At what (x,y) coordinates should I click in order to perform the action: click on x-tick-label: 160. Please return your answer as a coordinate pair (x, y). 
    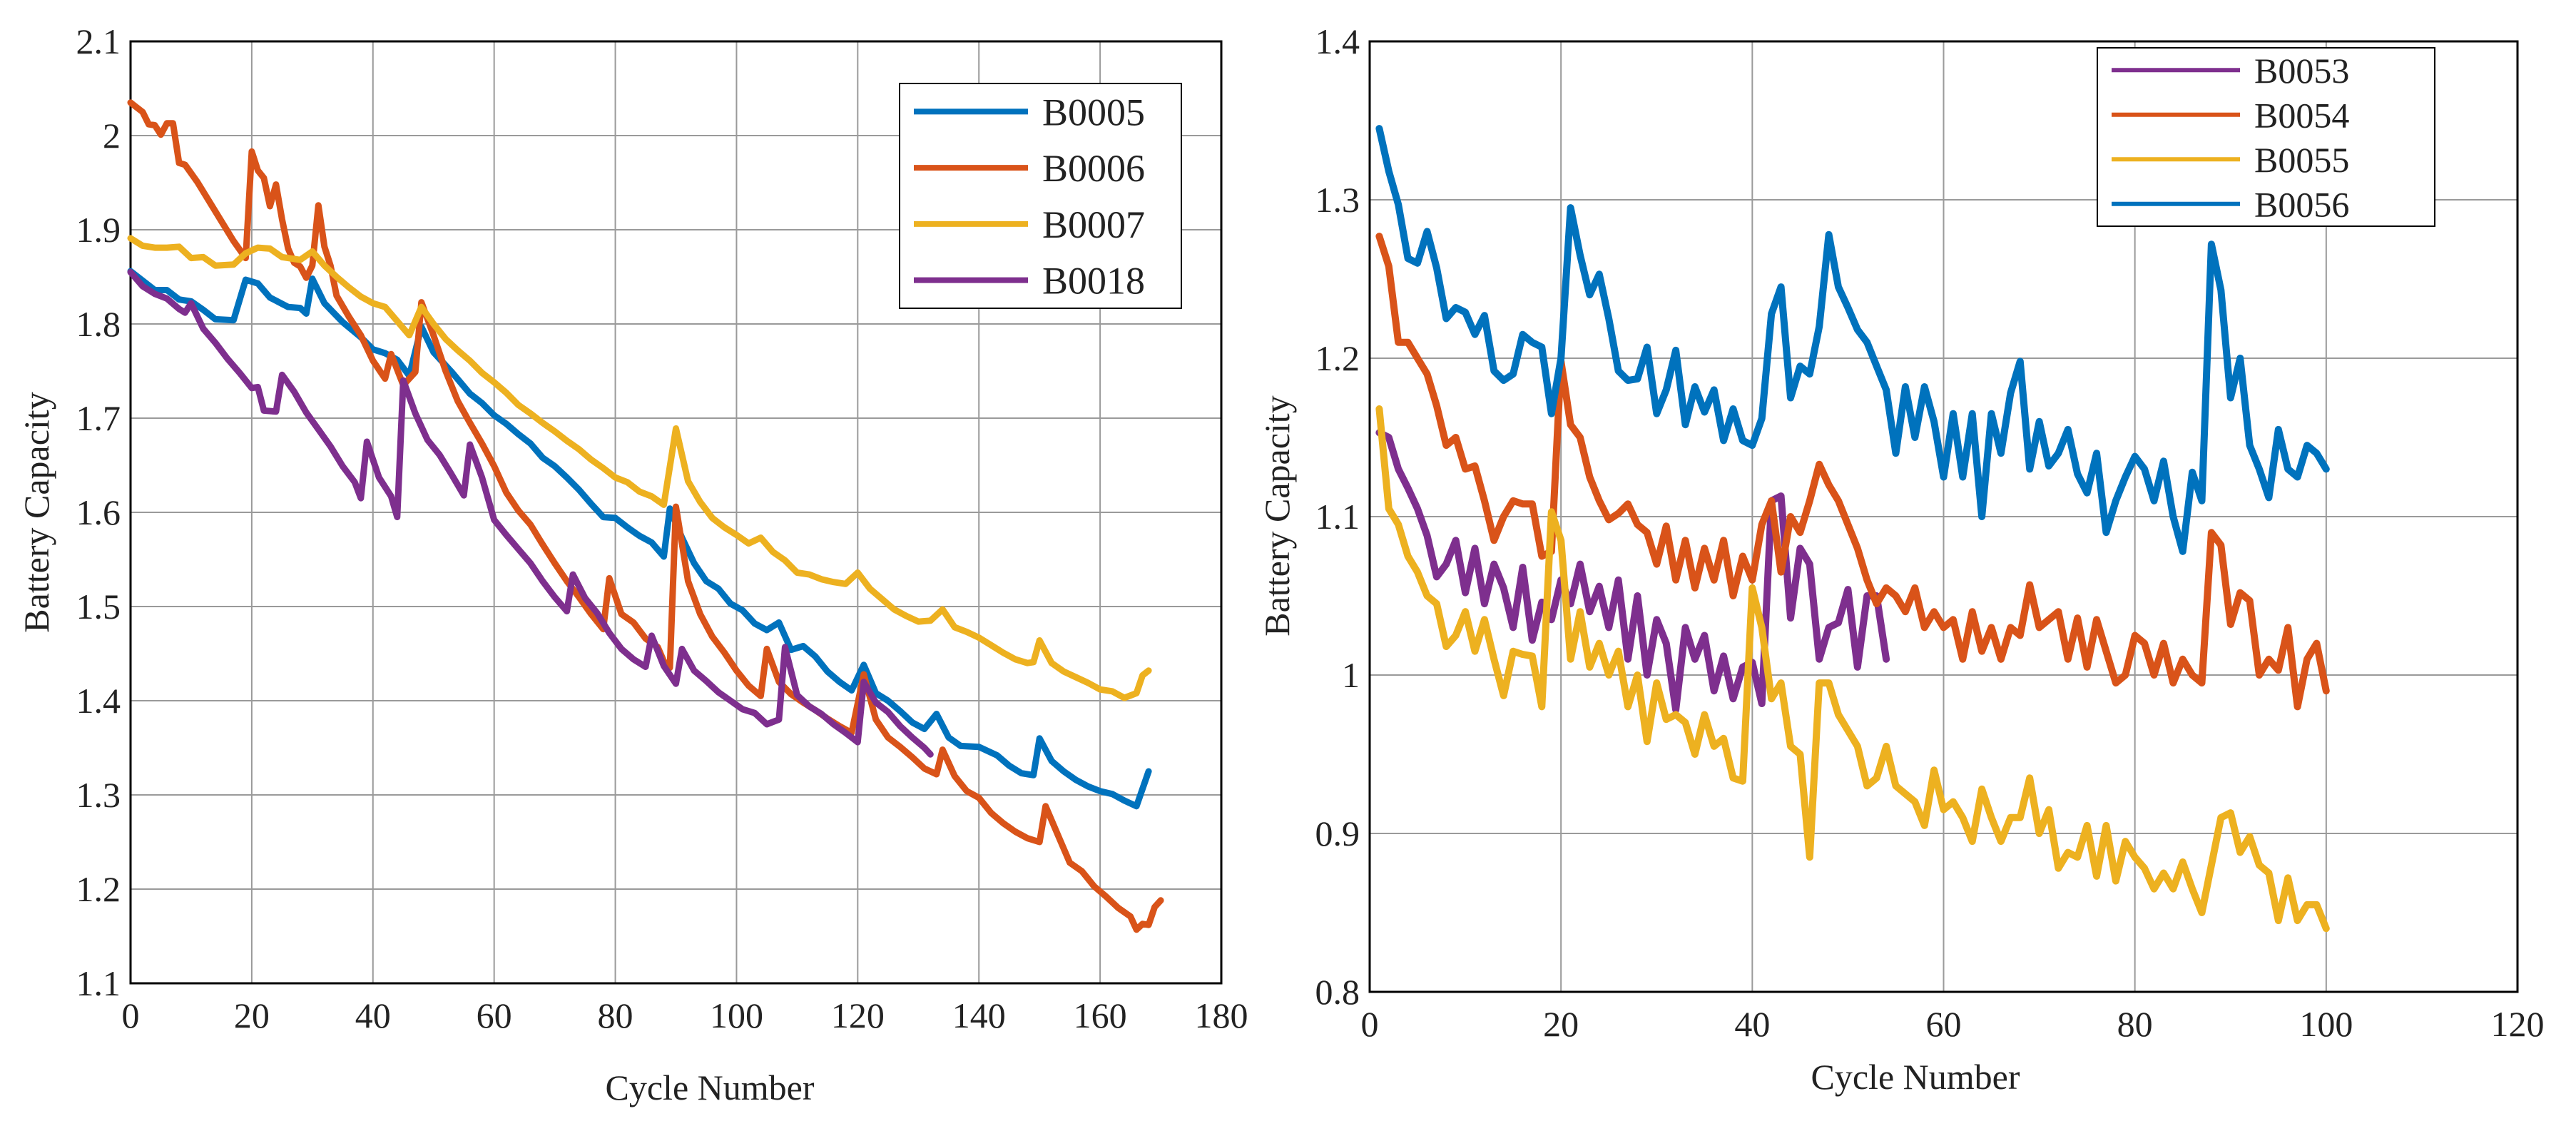
    Looking at the image, I should click on (1100, 1015).